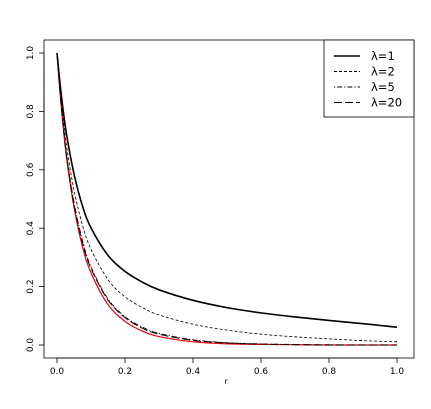  Describe the element at coordinates (226, 381) in the screenshot. I see `x-axis-title: r` at that location.